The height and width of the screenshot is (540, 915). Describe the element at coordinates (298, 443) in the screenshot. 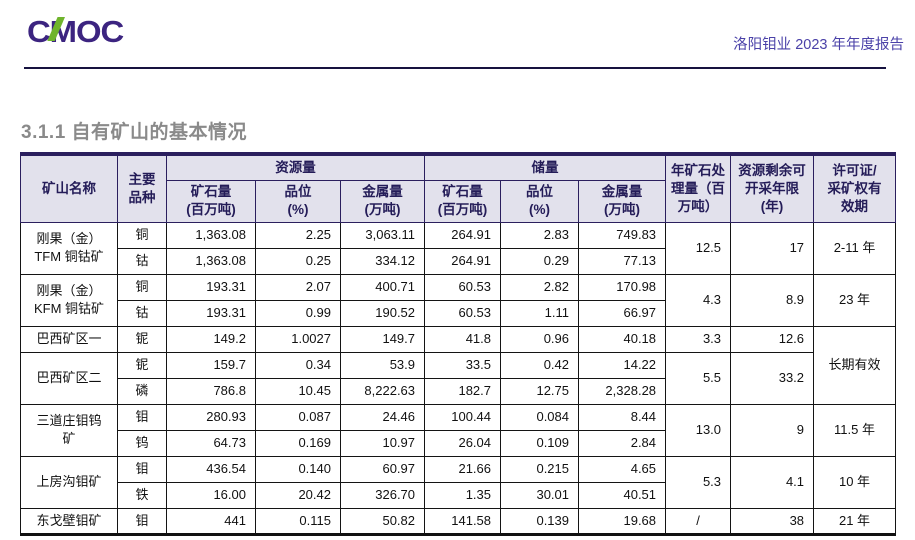

I see `data-cell: 0.169` at that location.